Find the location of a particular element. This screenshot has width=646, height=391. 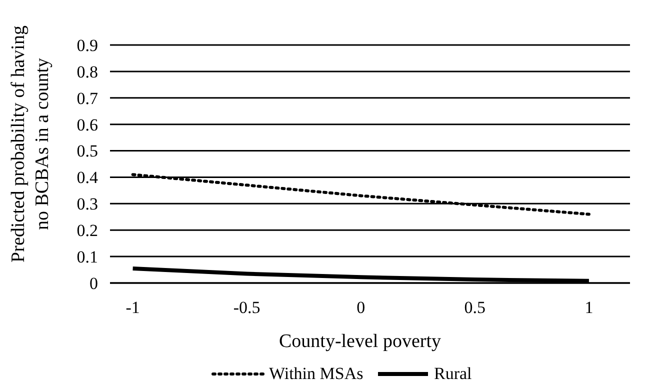

y-tick-label: 0.3 is located at coordinates (87, 204).